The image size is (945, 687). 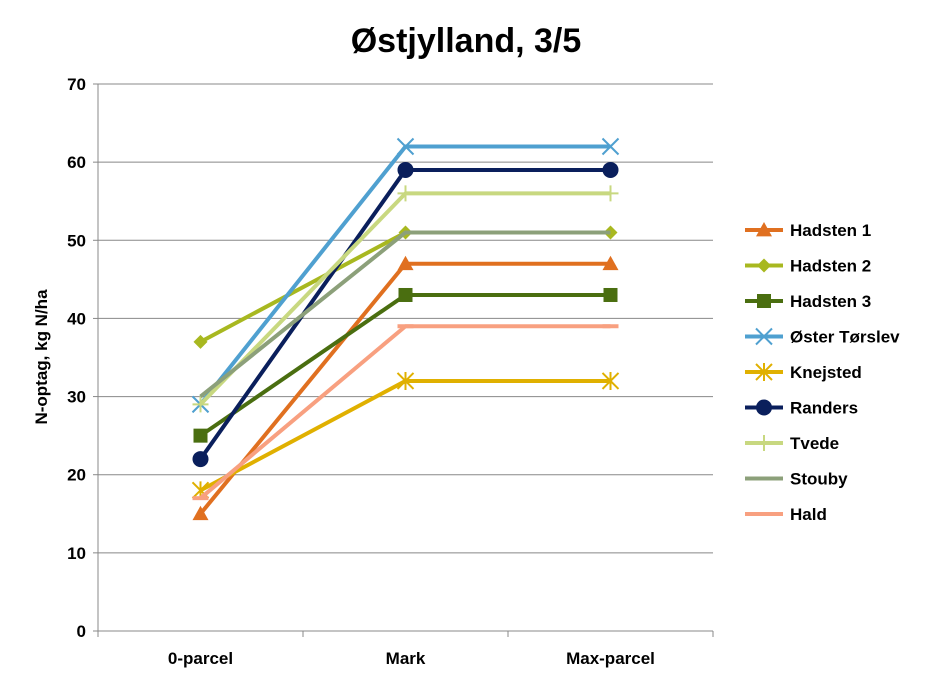 I want to click on y-tick-label: 50, so click(x=76, y=240).